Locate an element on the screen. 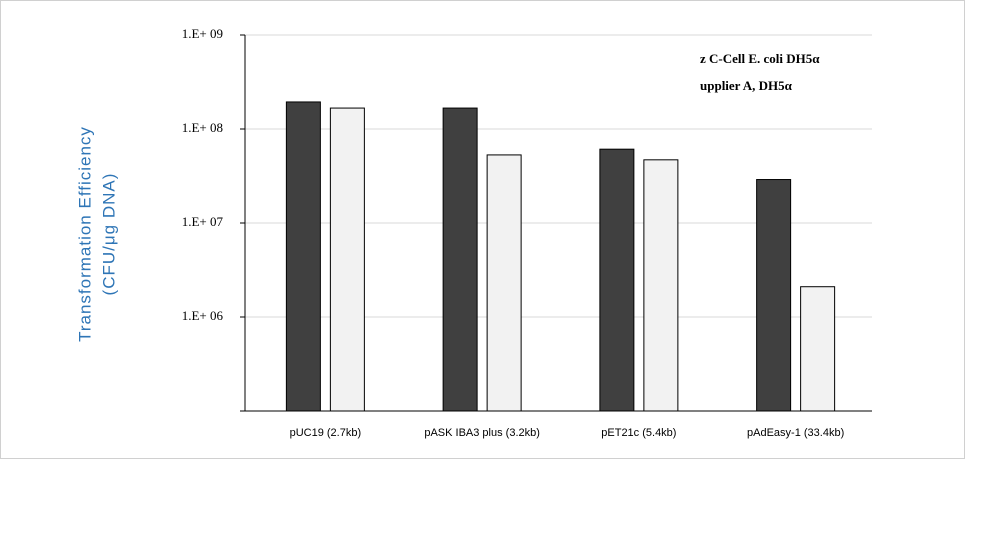 The height and width of the screenshot is (534, 985). legend-label: z C-Cell E. coli DH5α is located at coordinates (760, 58).